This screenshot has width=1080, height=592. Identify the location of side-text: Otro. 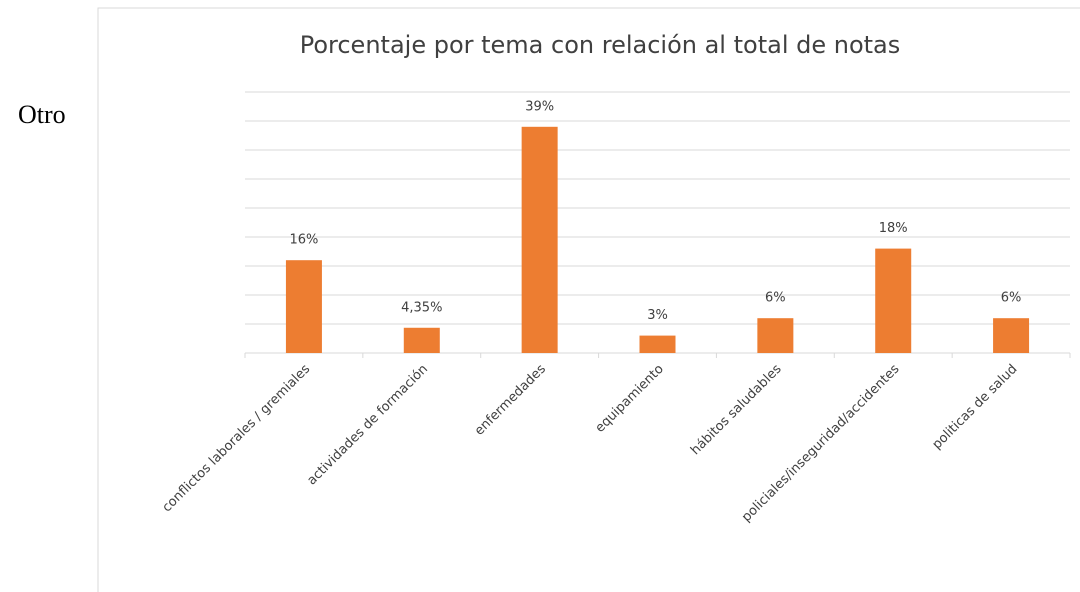
(42, 114).